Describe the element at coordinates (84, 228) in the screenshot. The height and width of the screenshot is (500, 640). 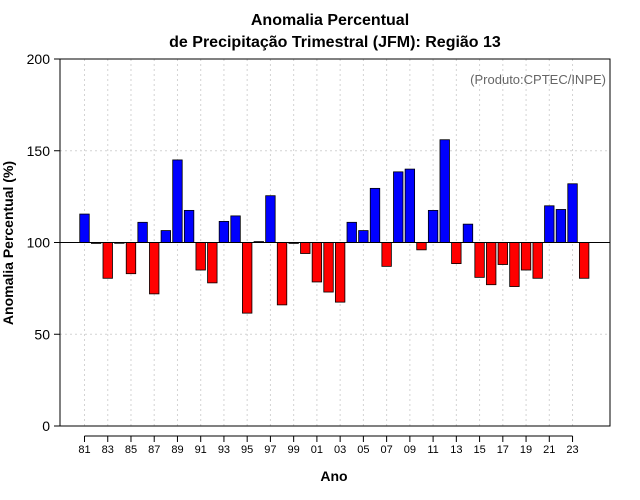
I see `bar-1981` at that location.